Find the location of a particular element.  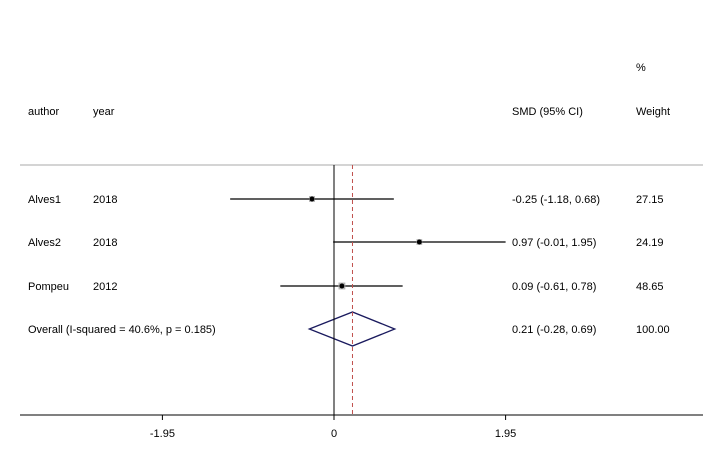

header-weight: Weight is located at coordinates (653, 112).